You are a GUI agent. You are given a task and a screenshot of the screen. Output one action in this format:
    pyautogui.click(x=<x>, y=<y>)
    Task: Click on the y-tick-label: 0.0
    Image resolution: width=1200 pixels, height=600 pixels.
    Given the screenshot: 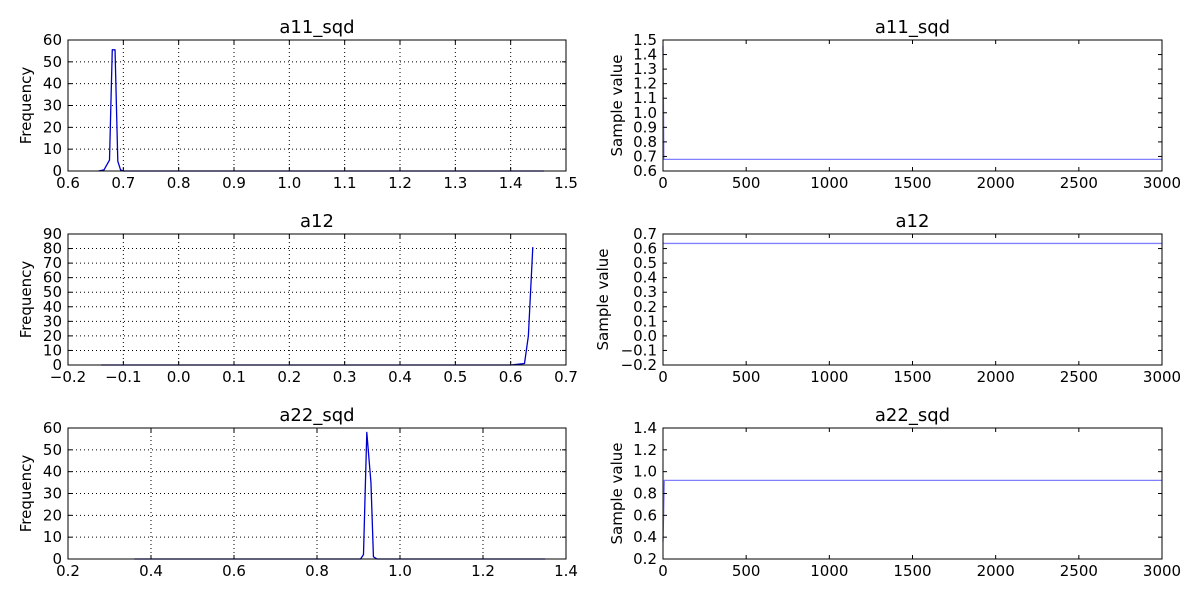 What is the action you would take?
    pyautogui.click(x=645, y=336)
    